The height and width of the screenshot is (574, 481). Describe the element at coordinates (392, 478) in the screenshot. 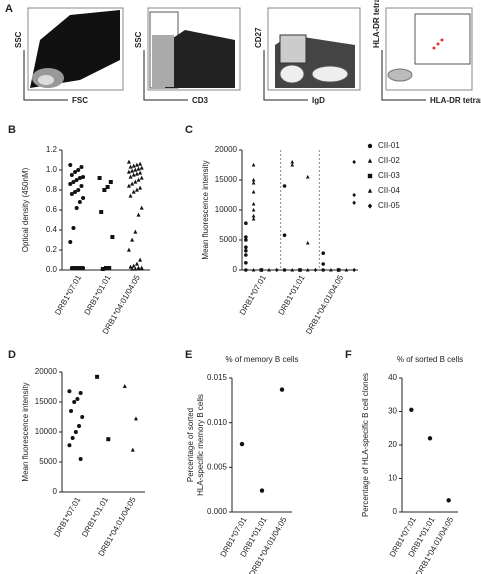

I see `y-tick-label: 10` at that location.